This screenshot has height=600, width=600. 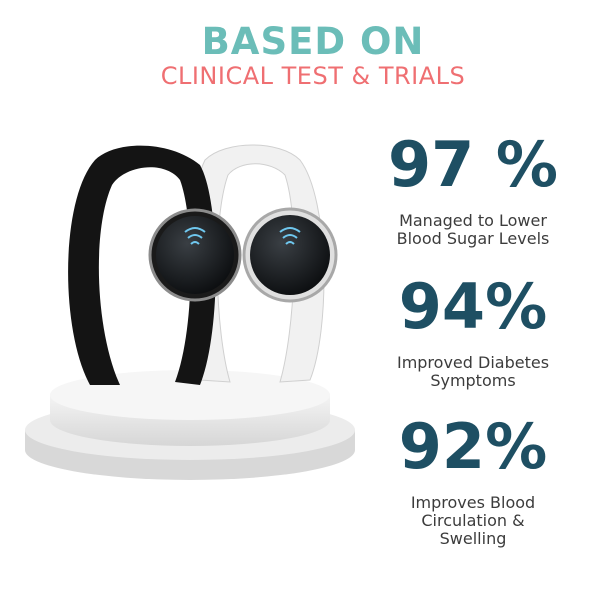 I want to click on stat-94: 94% Improved Diabetes Symptoms, so click(x=473, y=332).